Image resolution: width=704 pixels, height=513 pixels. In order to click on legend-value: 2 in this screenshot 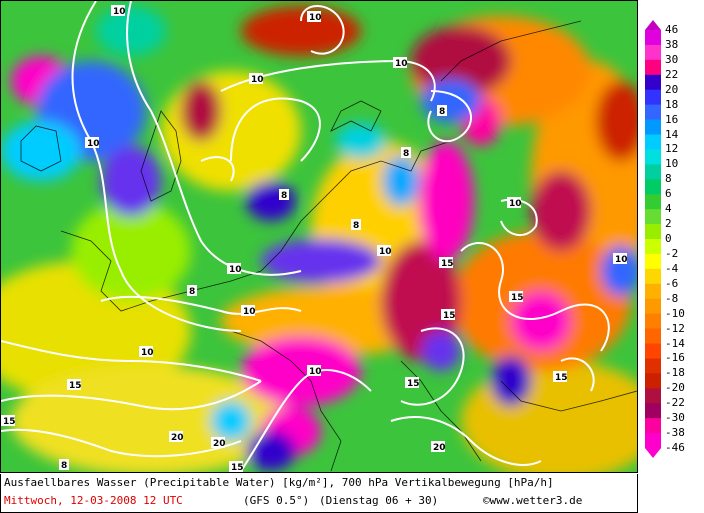, I will do `click(668, 224)`.